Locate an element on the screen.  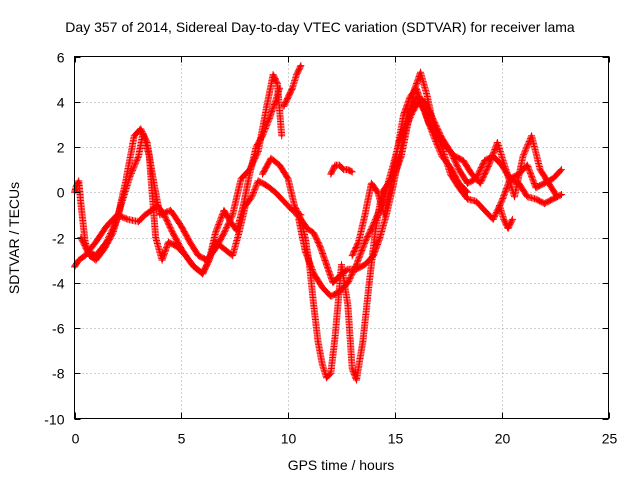
y-tick-label: 4 is located at coordinates (61, 103).